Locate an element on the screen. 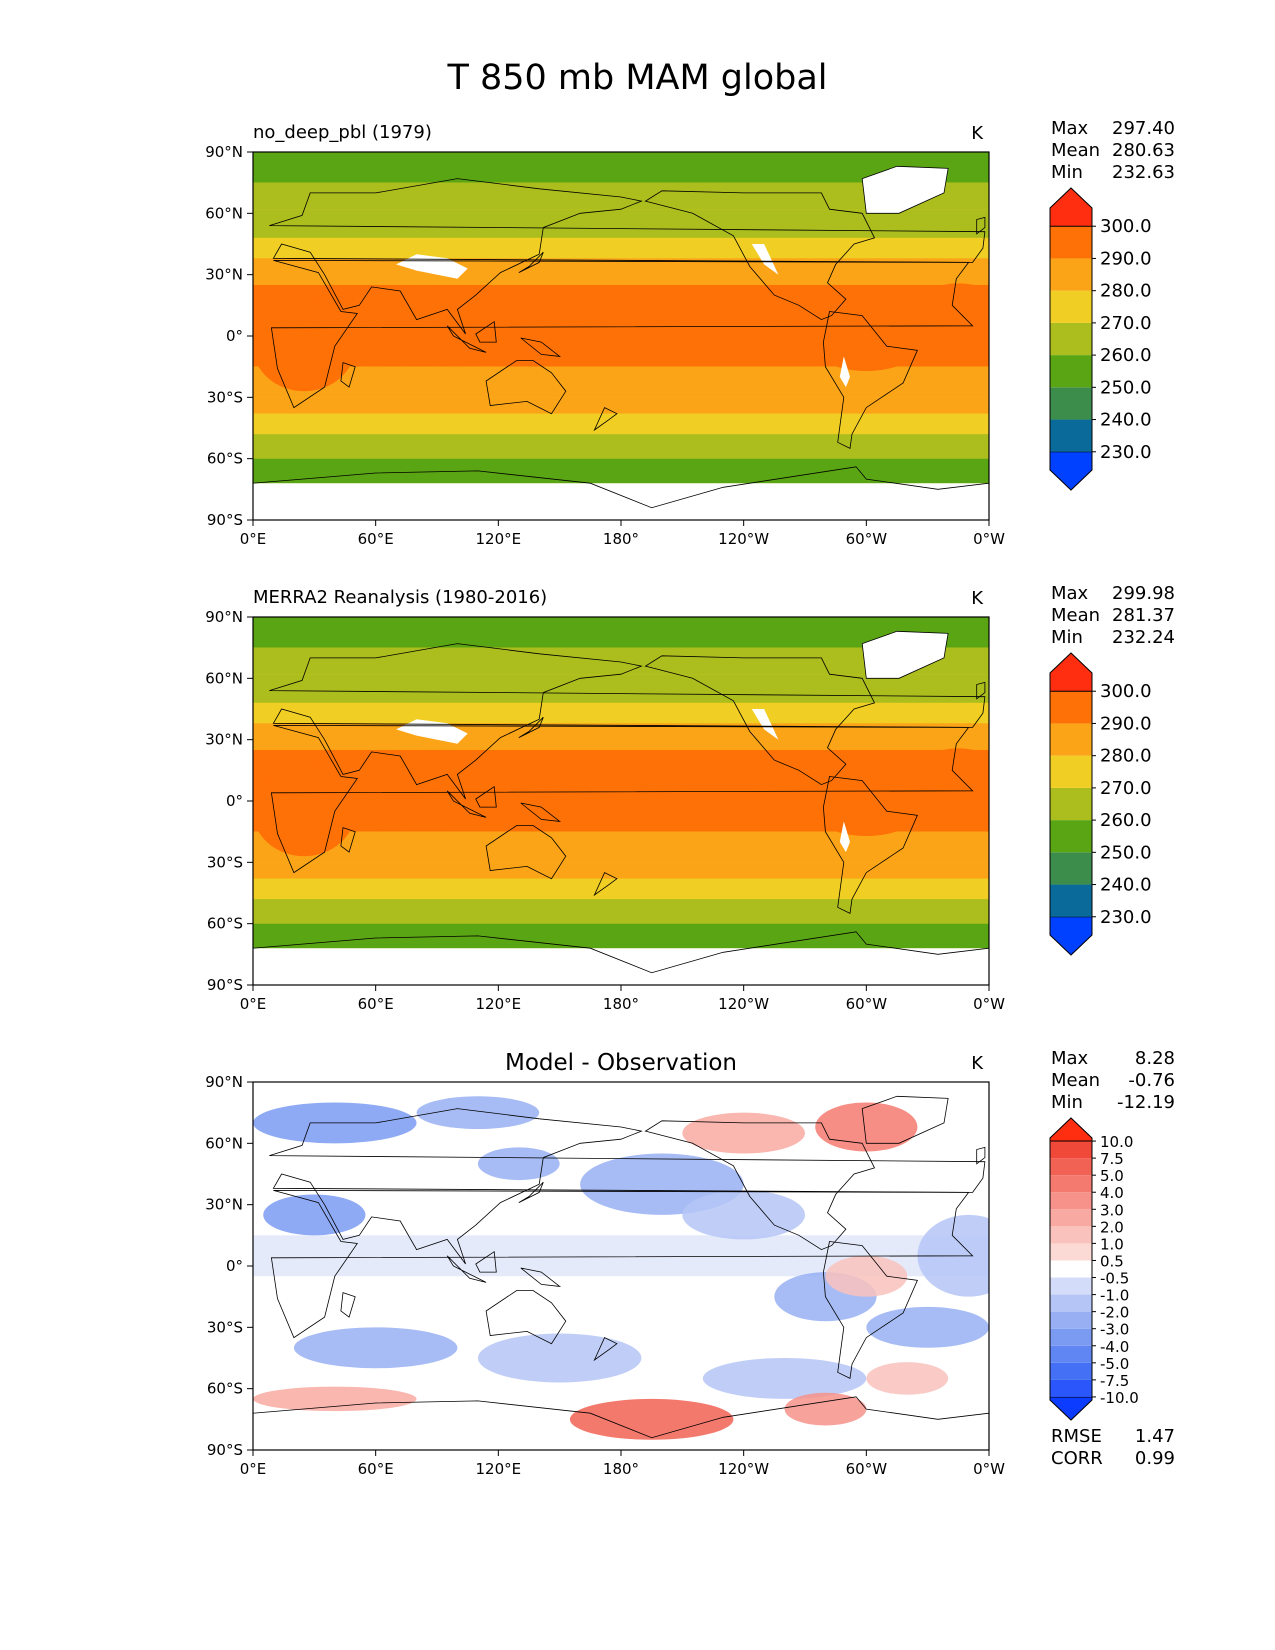  stat-label: Mean is located at coordinates (1075, 150).